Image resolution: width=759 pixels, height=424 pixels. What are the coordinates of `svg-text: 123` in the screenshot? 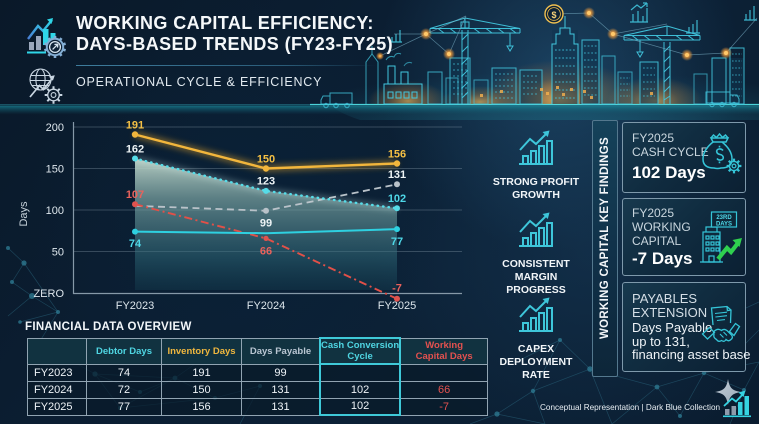 It's located at (266, 182).